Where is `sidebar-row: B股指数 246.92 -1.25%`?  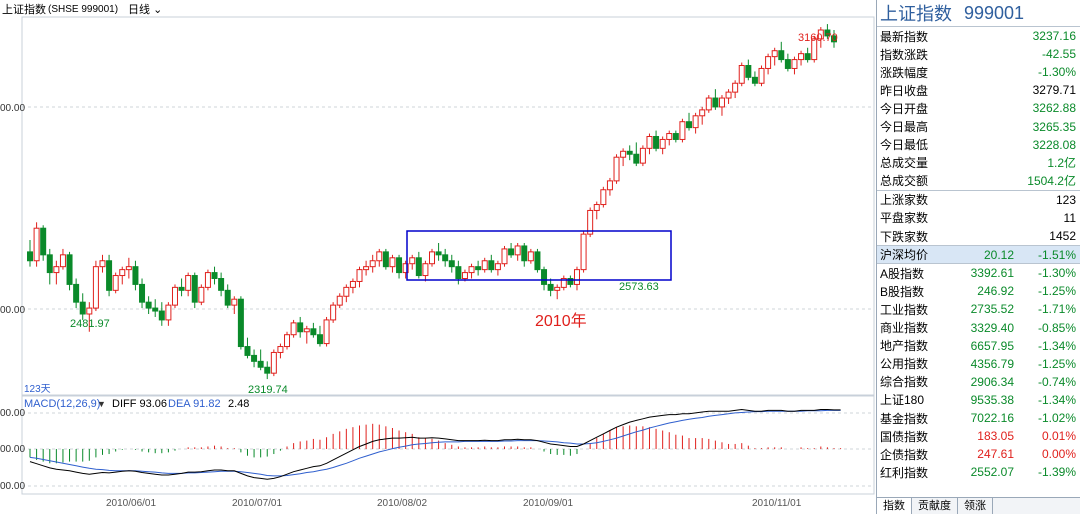
sidebar-row: B股指数 246.92 -1.25% is located at coordinates (978, 291).